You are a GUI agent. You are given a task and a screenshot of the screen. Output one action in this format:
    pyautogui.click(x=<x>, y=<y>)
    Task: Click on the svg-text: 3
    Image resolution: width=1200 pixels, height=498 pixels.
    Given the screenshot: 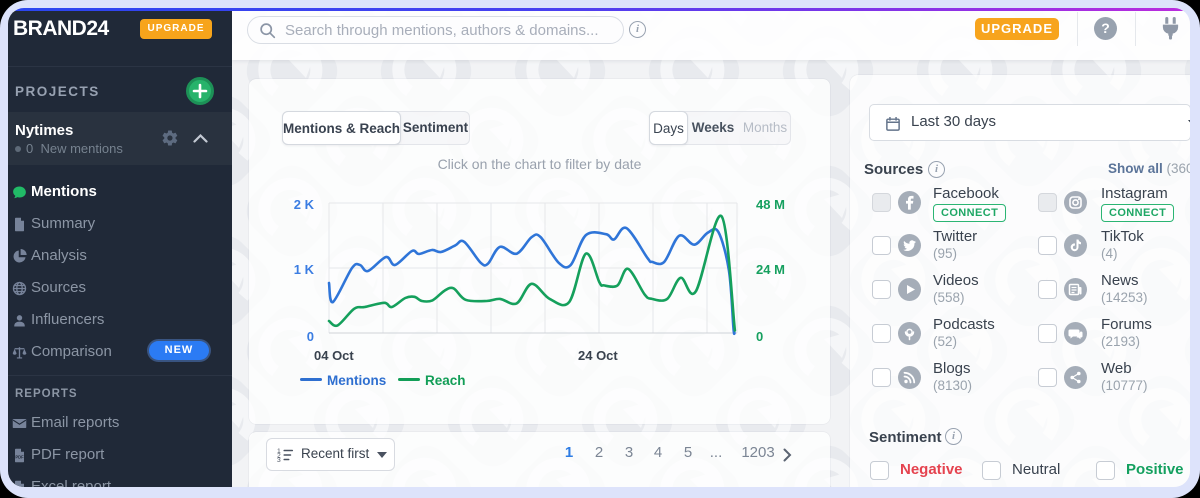 What is the action you would take?
    pyautogui.click(x=279, y=460)
    